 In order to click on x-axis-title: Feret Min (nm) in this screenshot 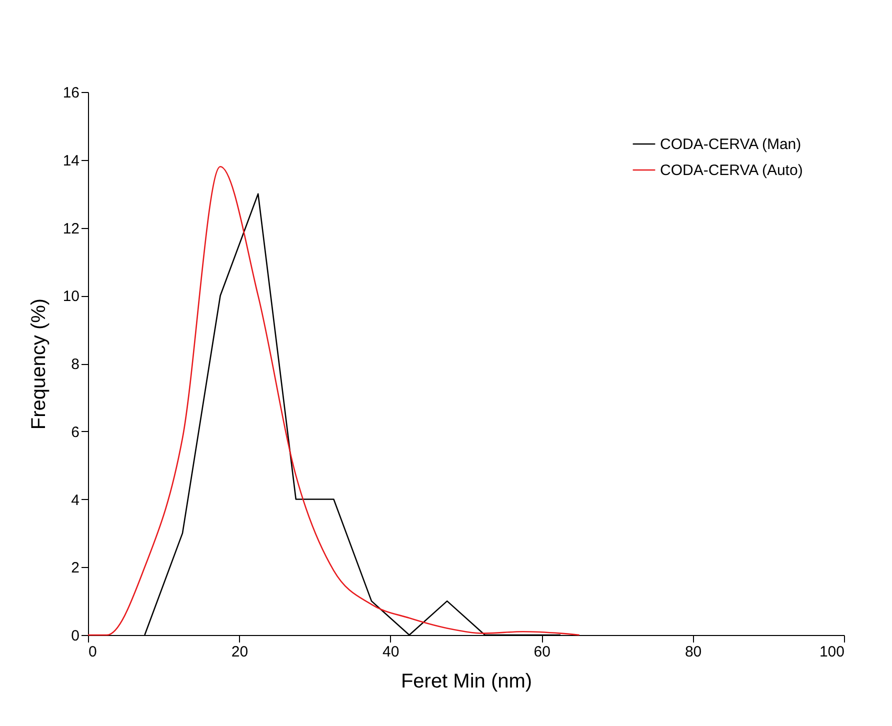, I will do `click(466, 681)`.